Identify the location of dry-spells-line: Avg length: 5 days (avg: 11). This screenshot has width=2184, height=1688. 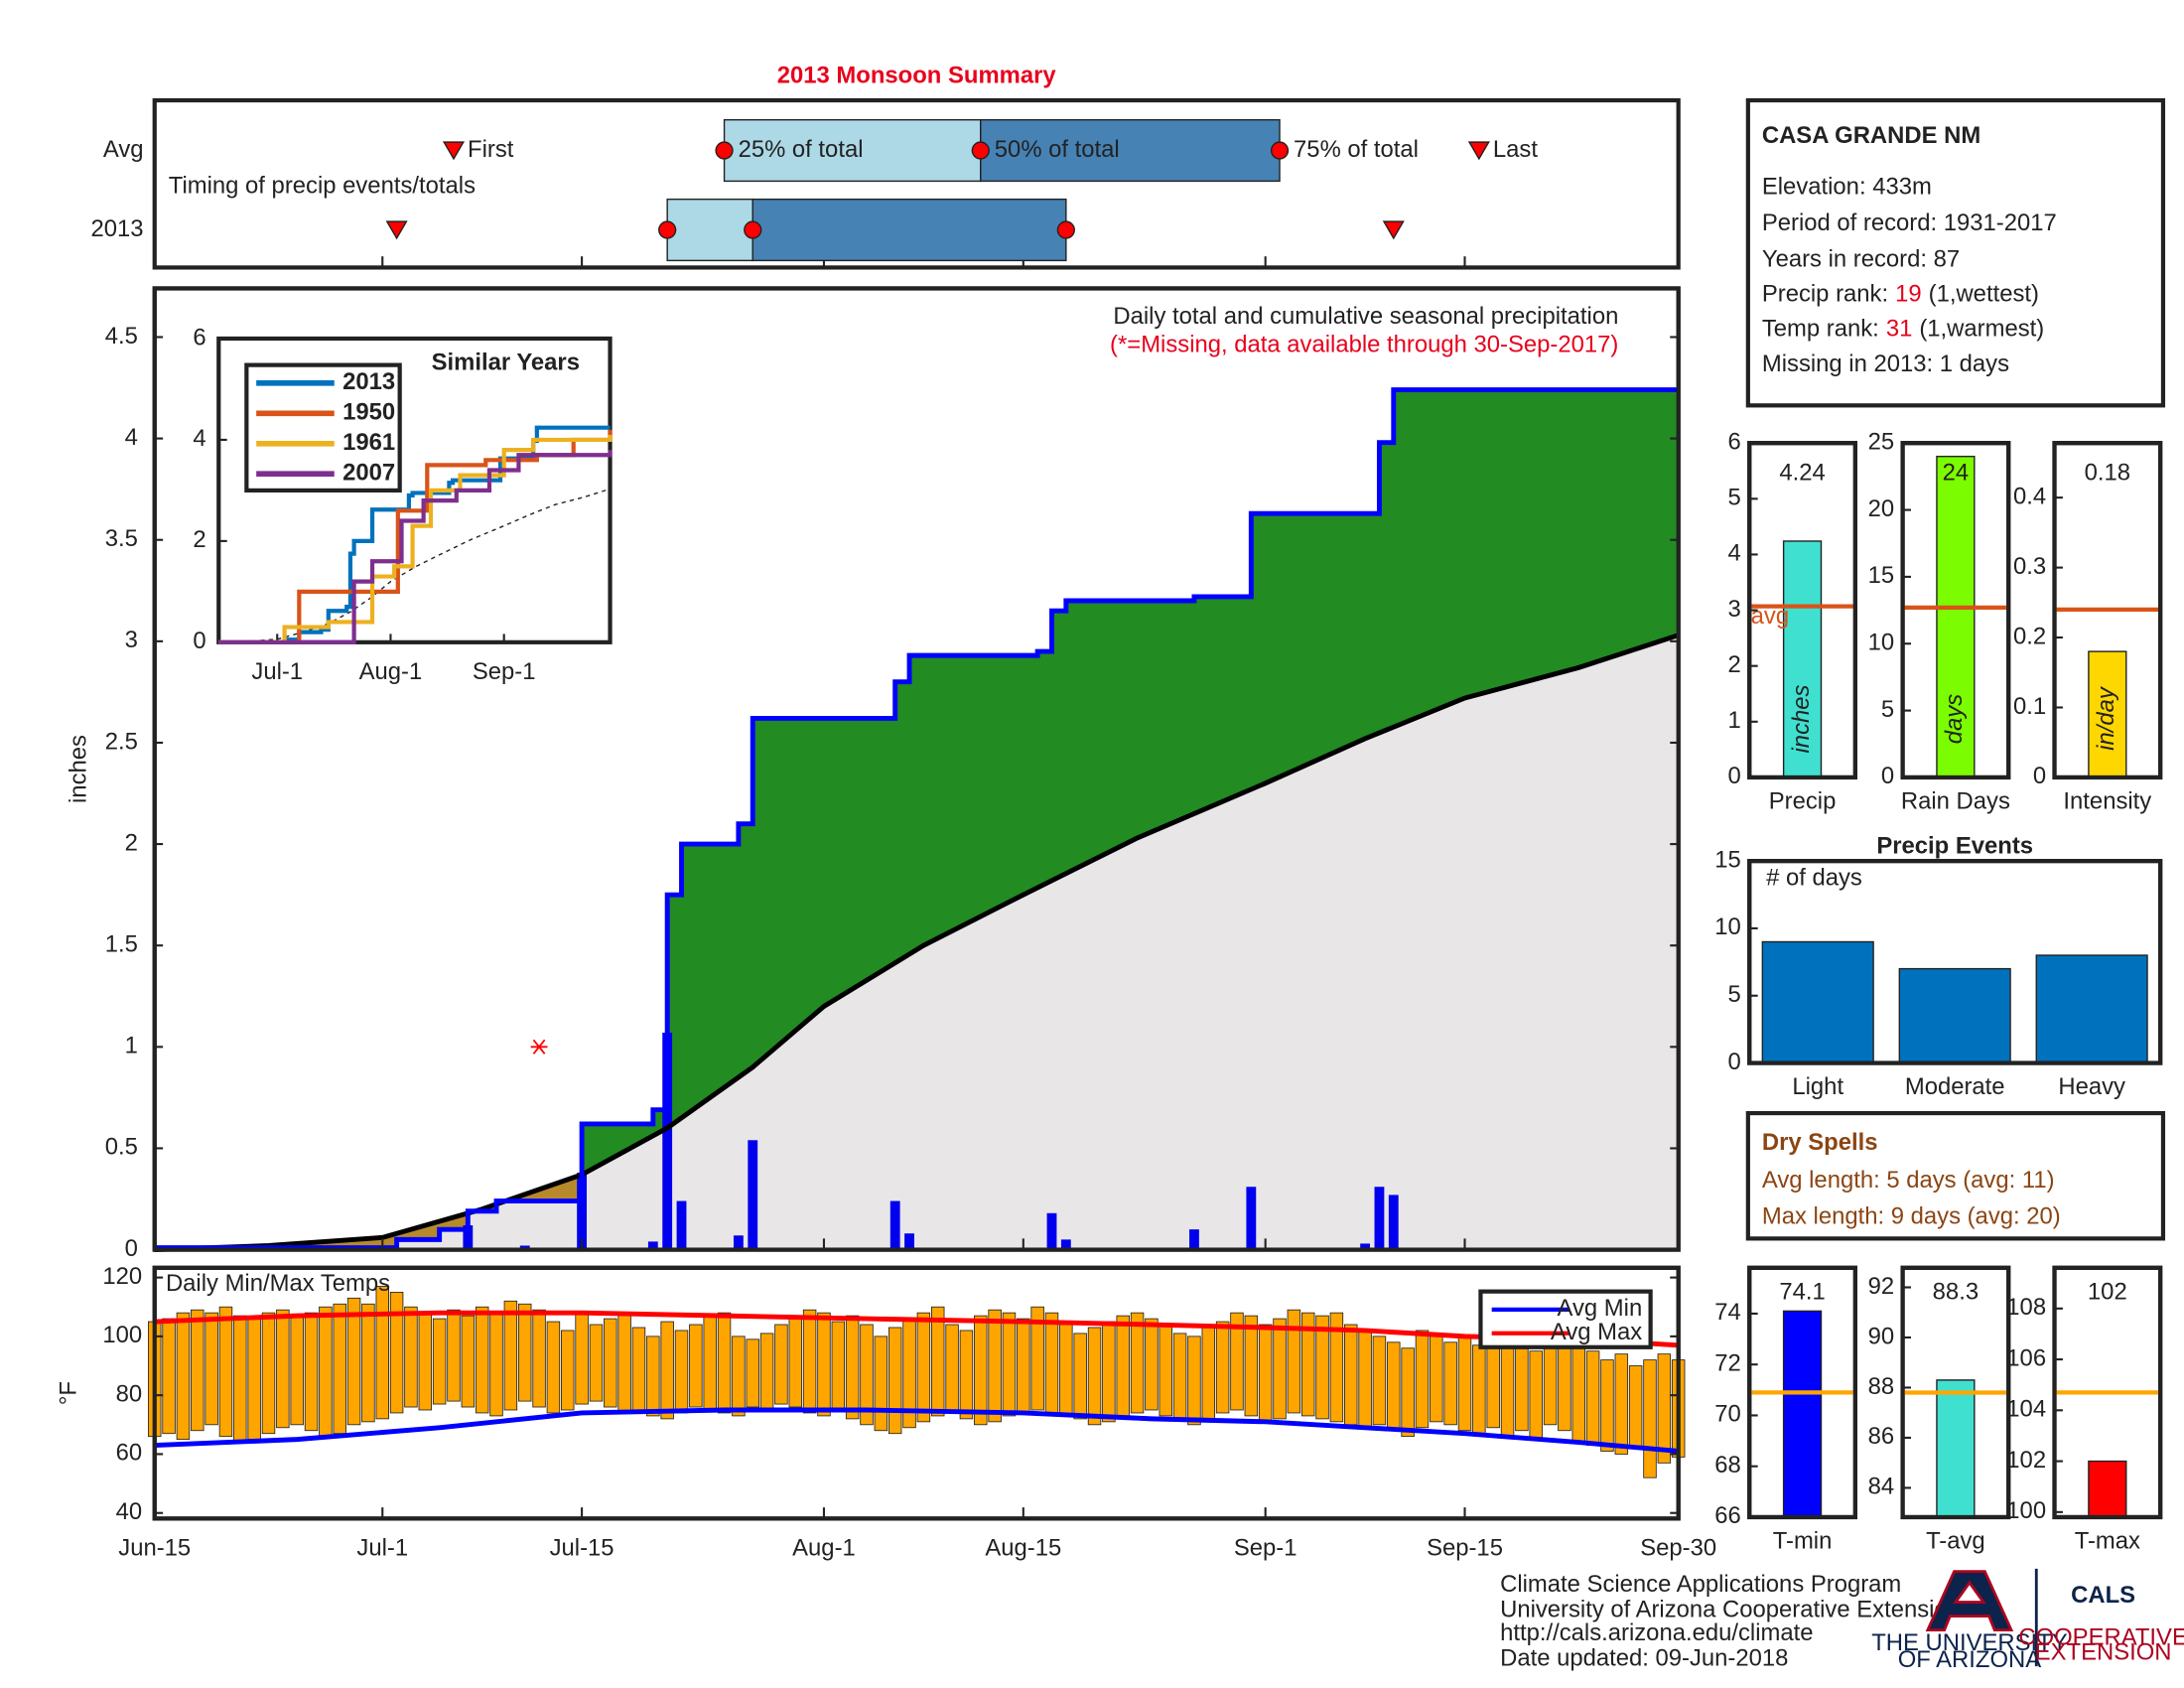
(1908, 1180).